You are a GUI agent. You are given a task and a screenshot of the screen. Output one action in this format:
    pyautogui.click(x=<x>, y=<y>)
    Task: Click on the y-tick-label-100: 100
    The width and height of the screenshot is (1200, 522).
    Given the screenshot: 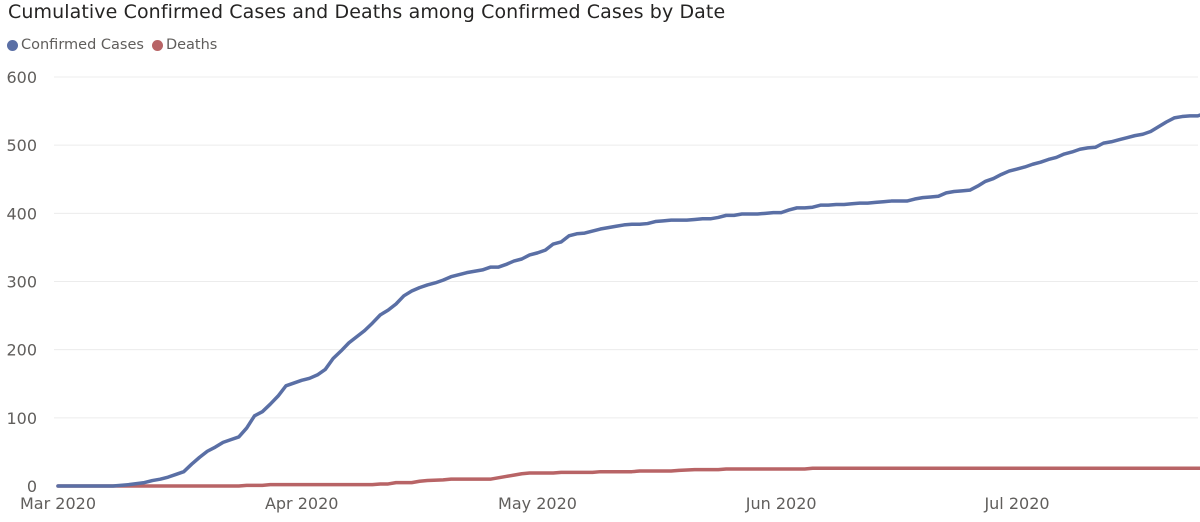 What is the action you would take?
    pyautogui.click(x=21, y=418)
    